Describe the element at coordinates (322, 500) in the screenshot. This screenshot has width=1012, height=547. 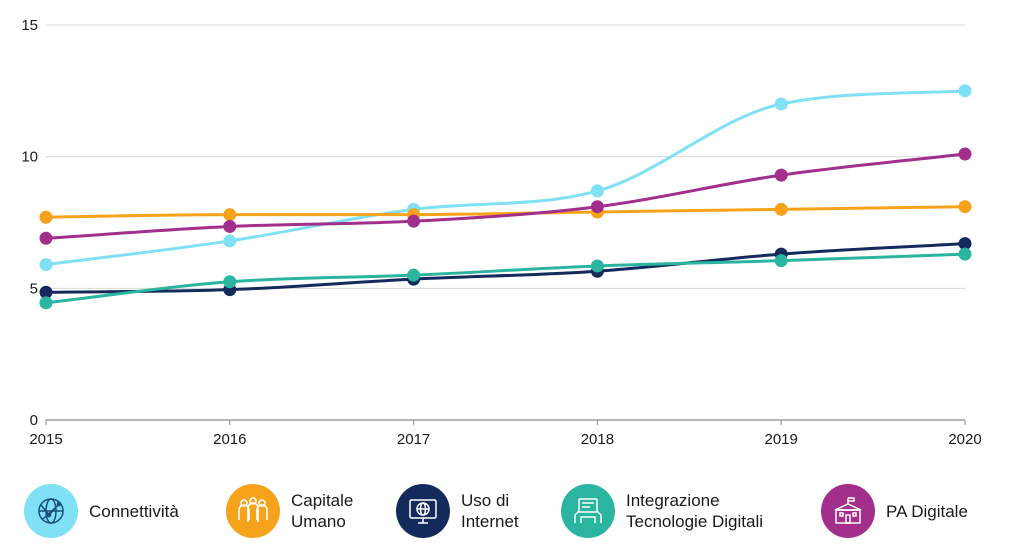
I see `legend-label-line1: Capitale` at that location.